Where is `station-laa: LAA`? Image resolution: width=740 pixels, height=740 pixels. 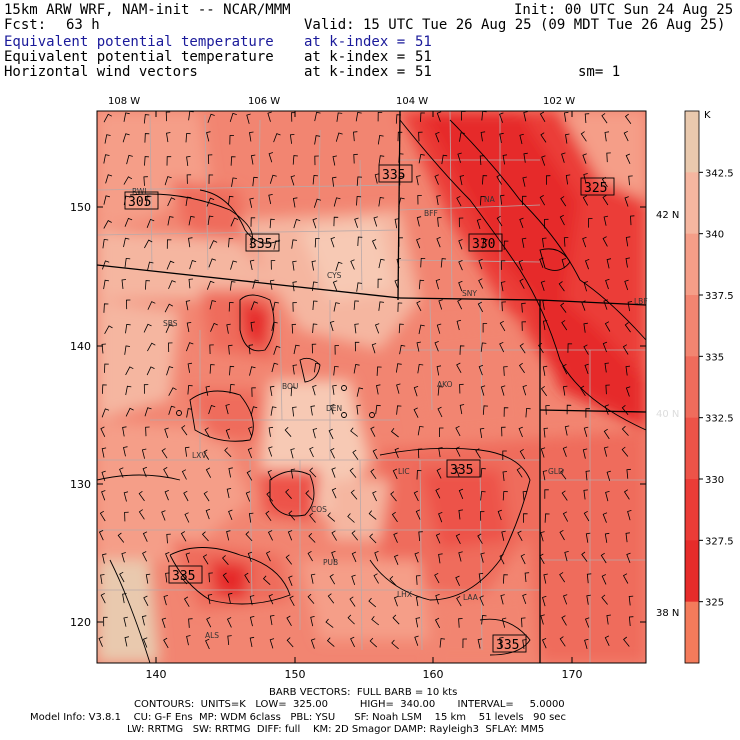
station-laa: LAA is located at coordinates (471, 597).